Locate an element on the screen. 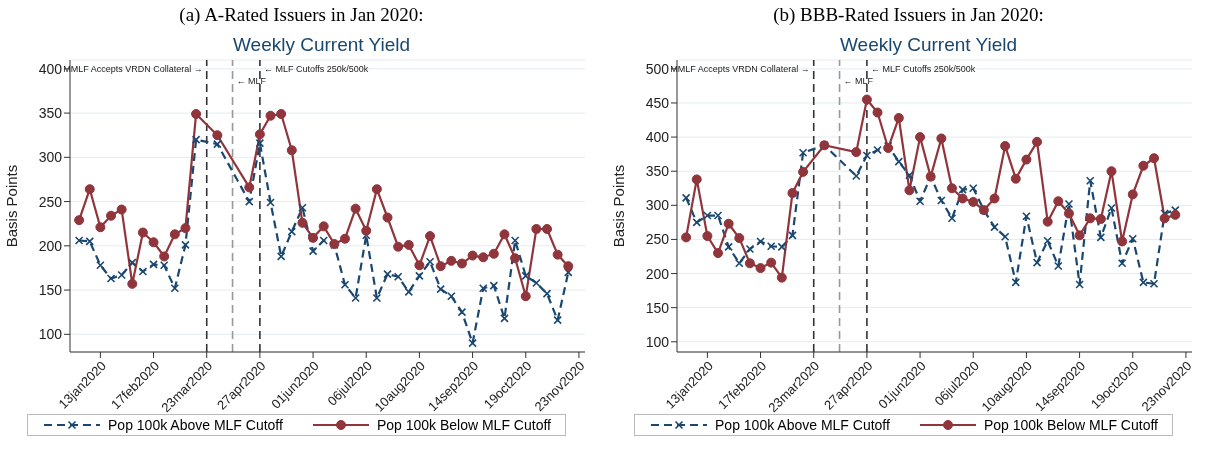 This screenshot has width=1211, height=465. chart-title: (a) A-Rated Issuers in Jan 2020: is located at coordinates (301, 15).